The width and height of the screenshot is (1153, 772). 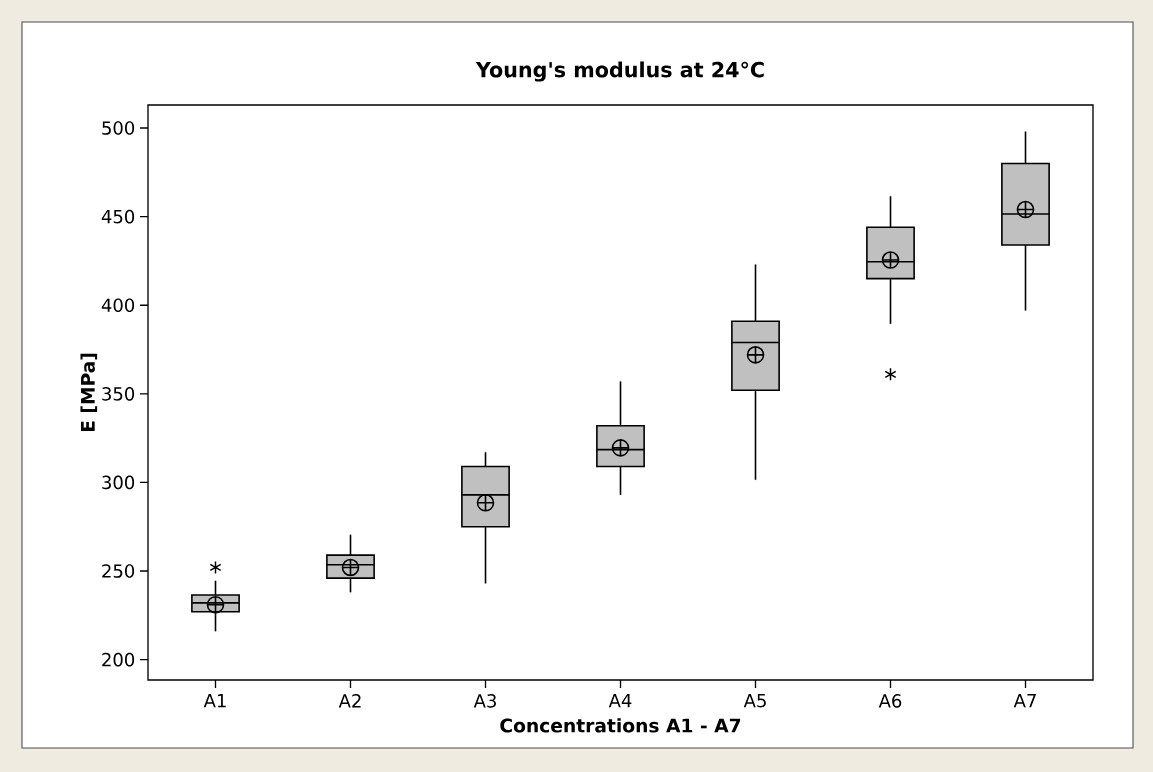 I want to click on x-tick-label: A4, so click(x=620, y=701).